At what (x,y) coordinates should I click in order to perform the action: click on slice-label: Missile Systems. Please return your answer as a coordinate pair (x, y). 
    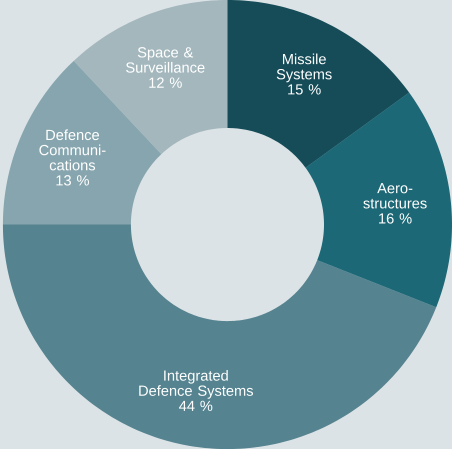
    Looking at the image, I should click on (304, 67).